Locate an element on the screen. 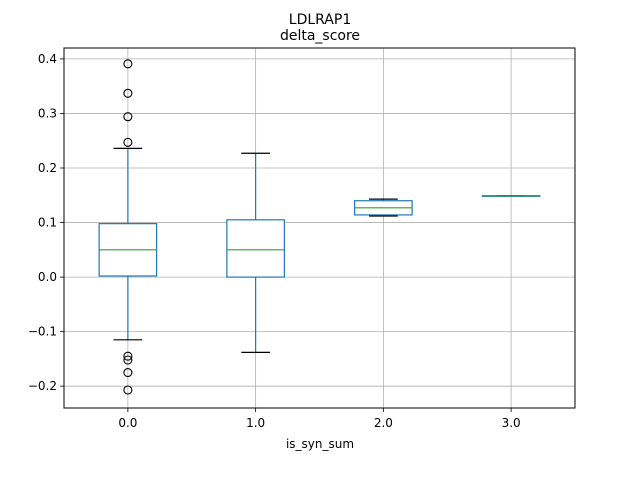  iqr-box is located at coordinates (255, 248).